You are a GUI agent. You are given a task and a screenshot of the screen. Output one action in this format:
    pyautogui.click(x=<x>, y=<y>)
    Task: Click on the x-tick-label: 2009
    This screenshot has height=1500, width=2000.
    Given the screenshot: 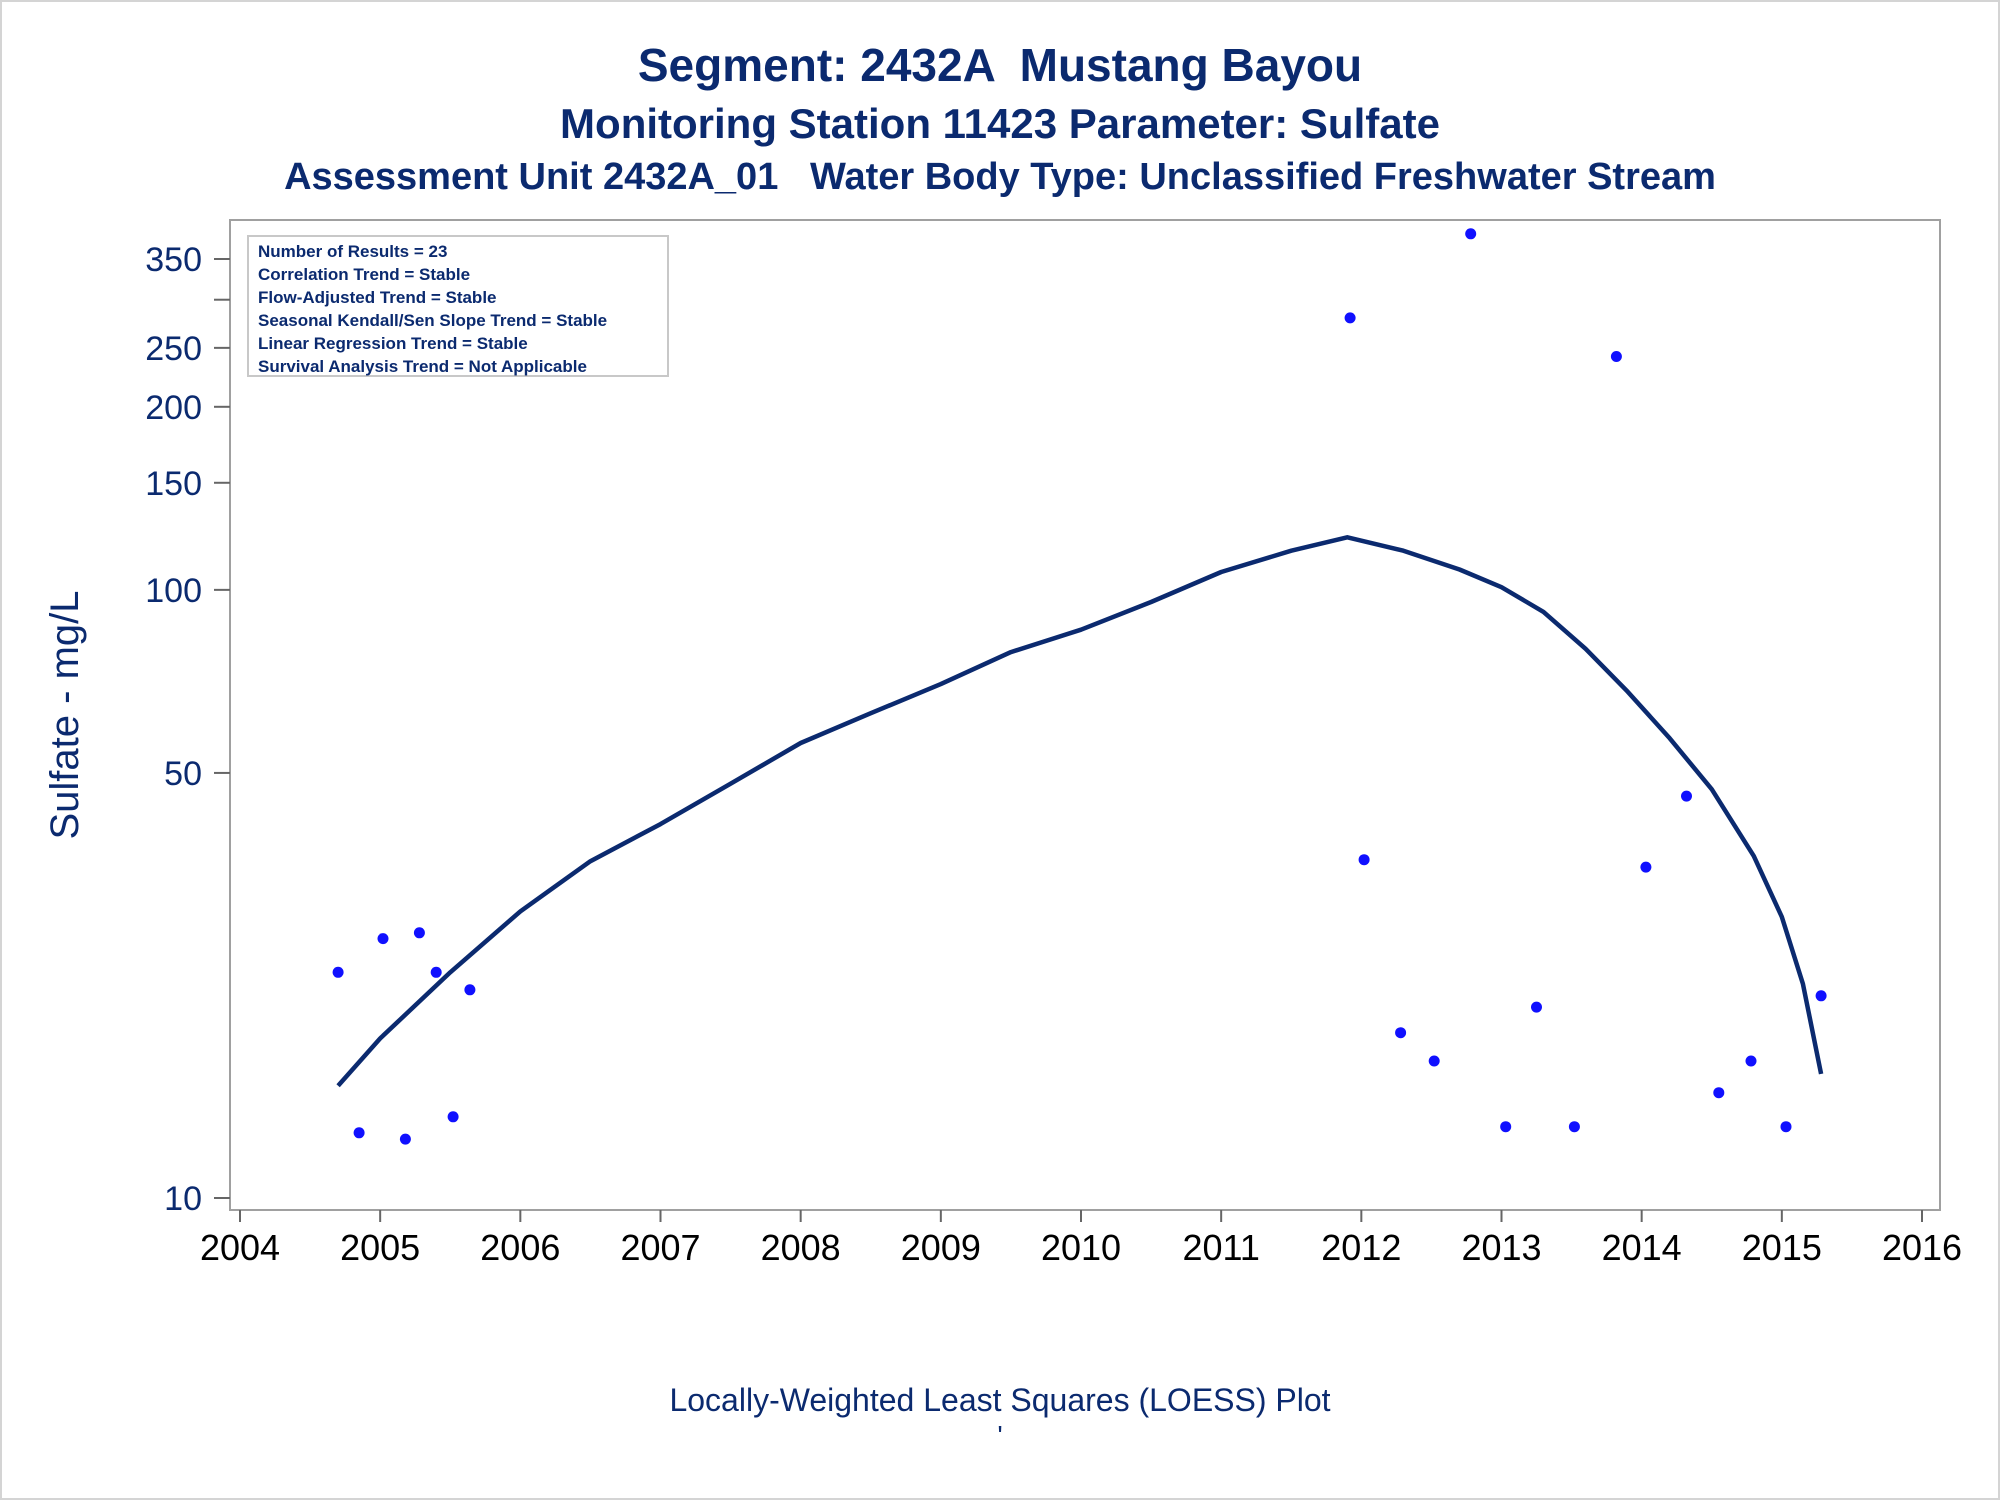 What is the action you would take?
    pyautogui.click(x=941, y=1247)
    